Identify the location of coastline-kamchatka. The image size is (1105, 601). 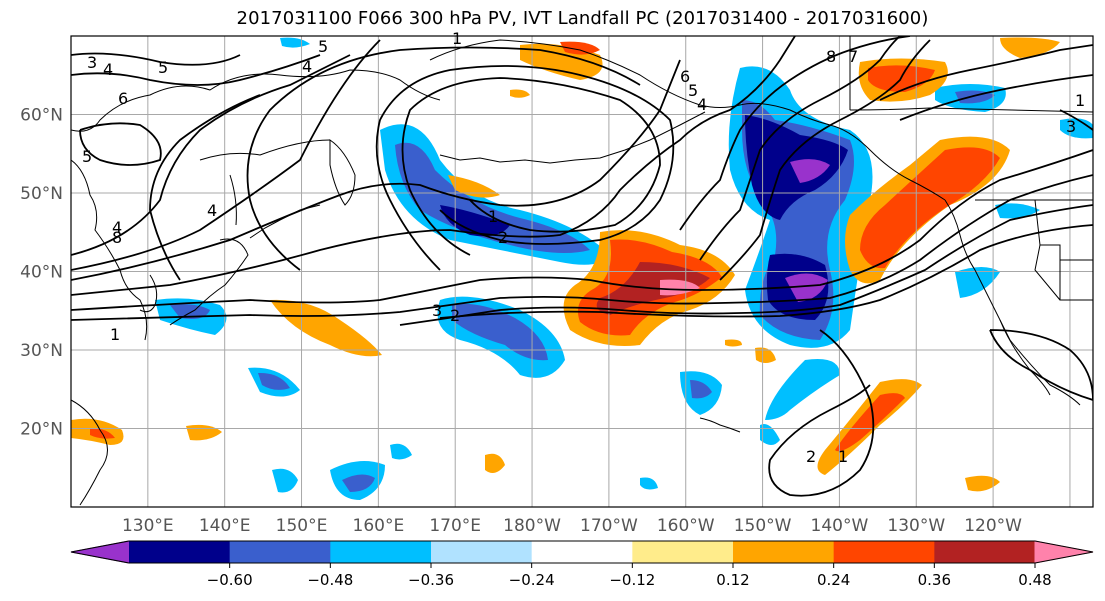
(342, 172).